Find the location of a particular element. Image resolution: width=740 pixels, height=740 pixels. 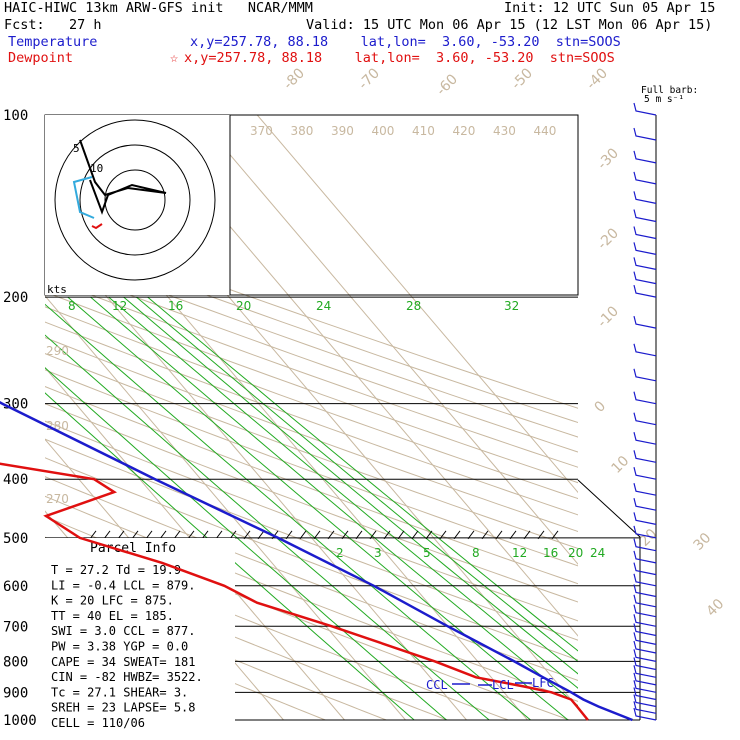

parcel-row: SWI = 3.0 CCL = 877. is located at coordinates (123, 631).